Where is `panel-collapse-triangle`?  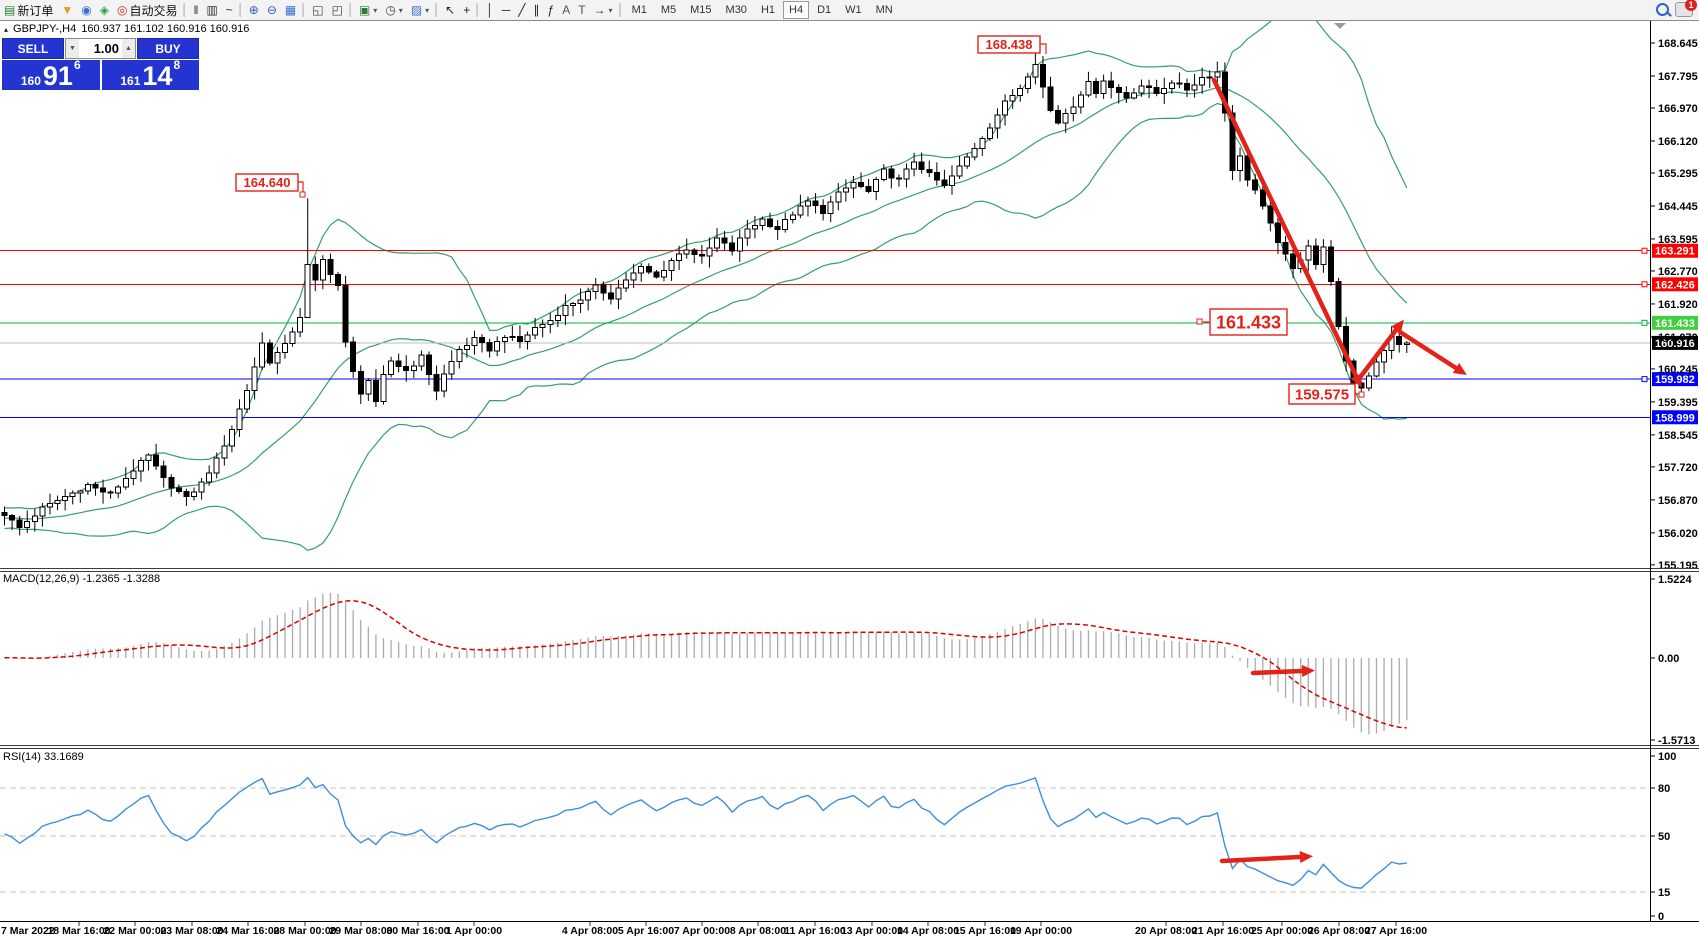 panel-collapse-triangle is located at coordinates (1340, 26).